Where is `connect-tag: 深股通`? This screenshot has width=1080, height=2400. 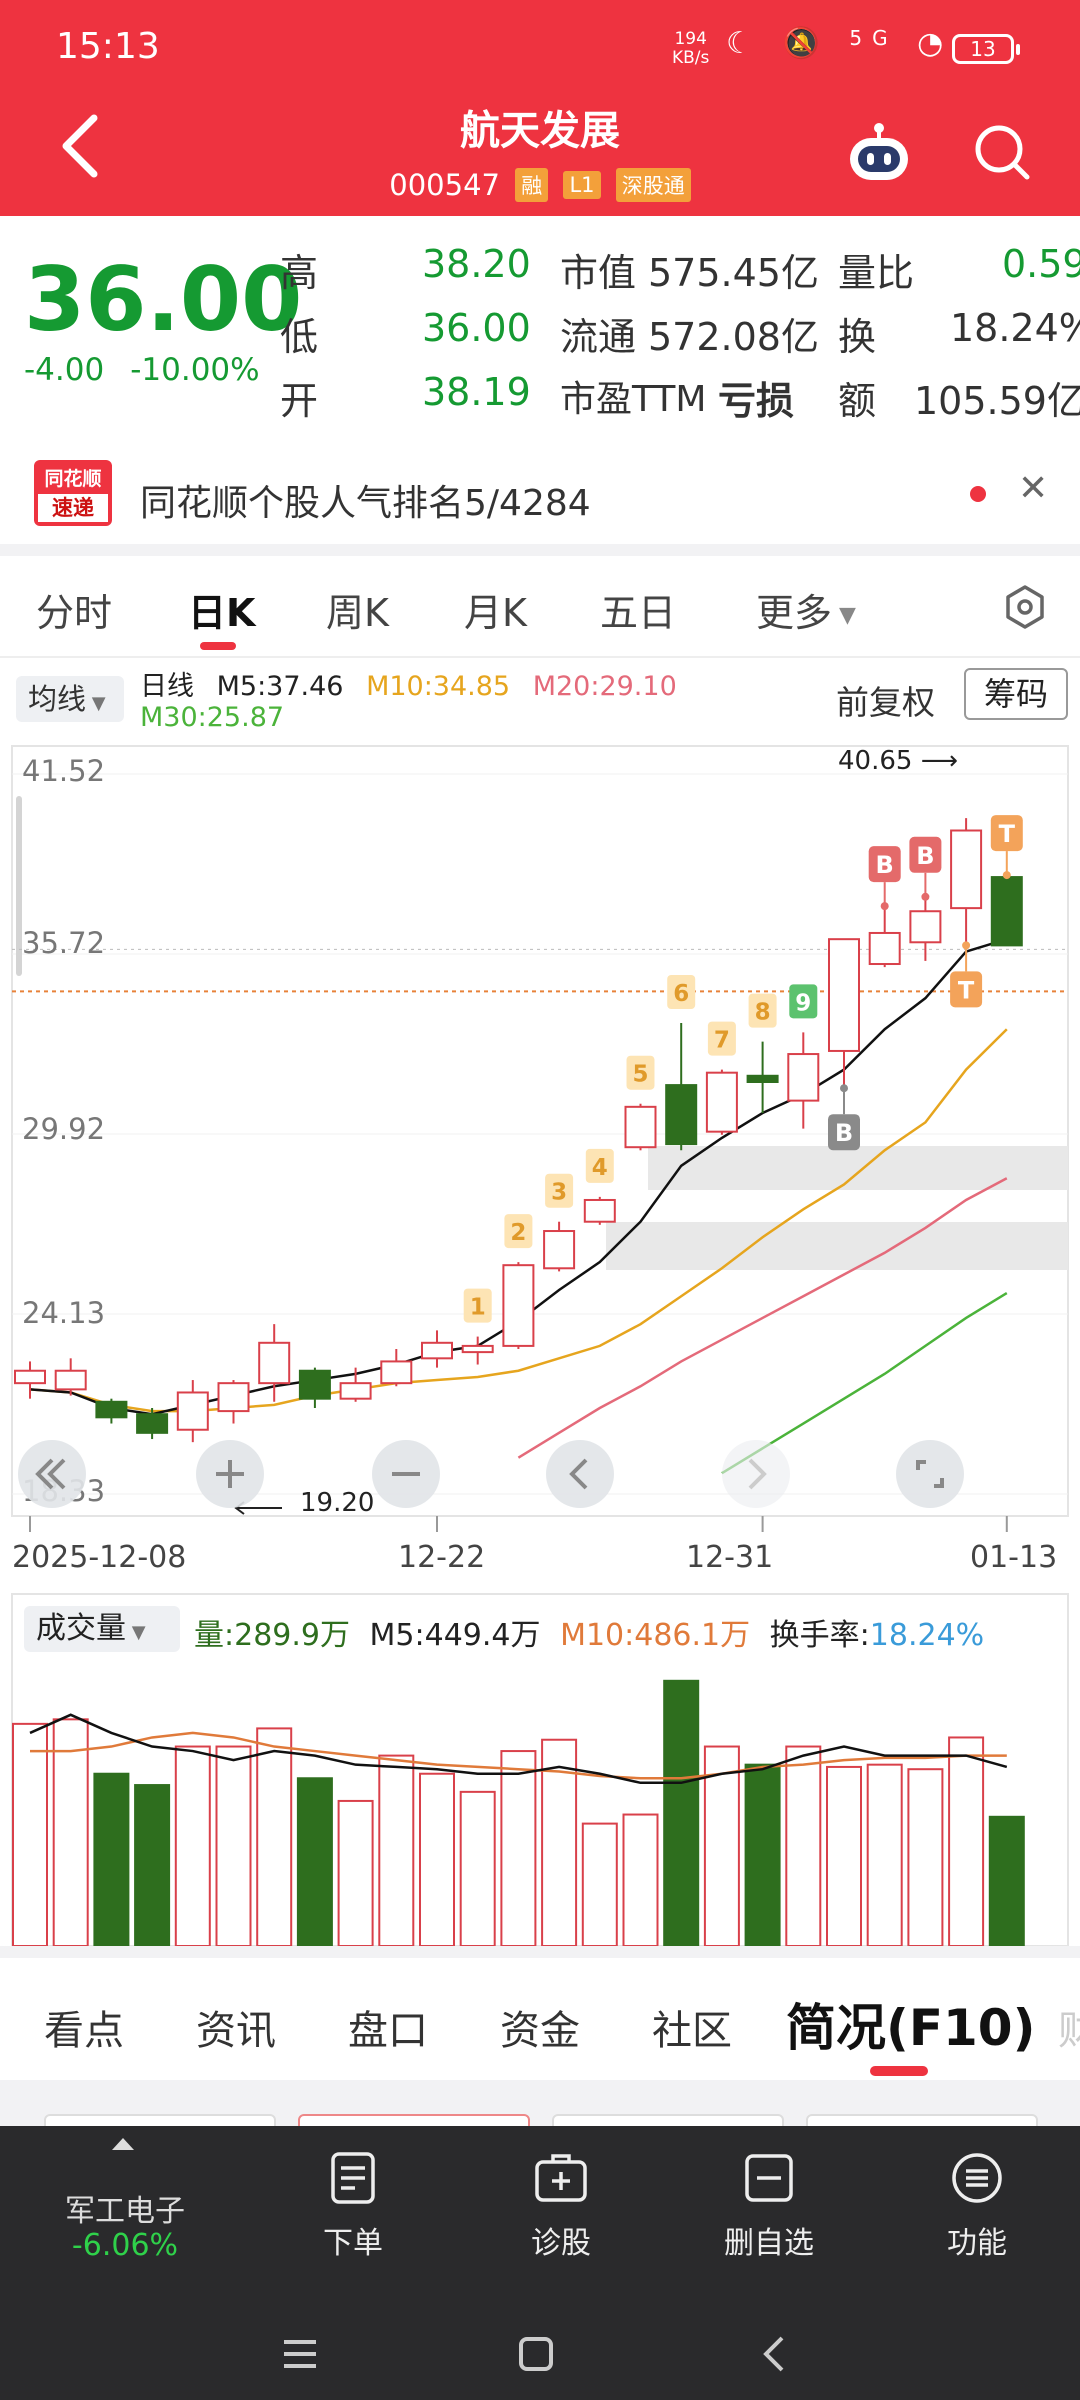
connect-tag: 深股通 is located at coordinates (653, 185).